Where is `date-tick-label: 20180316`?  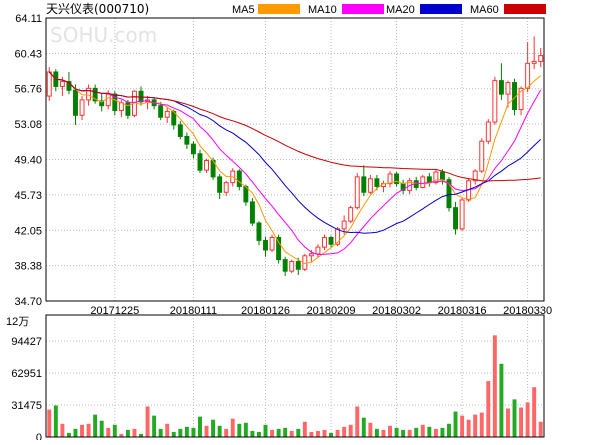 date-tick-label: 20180316 is located at coordinates (462, 311).